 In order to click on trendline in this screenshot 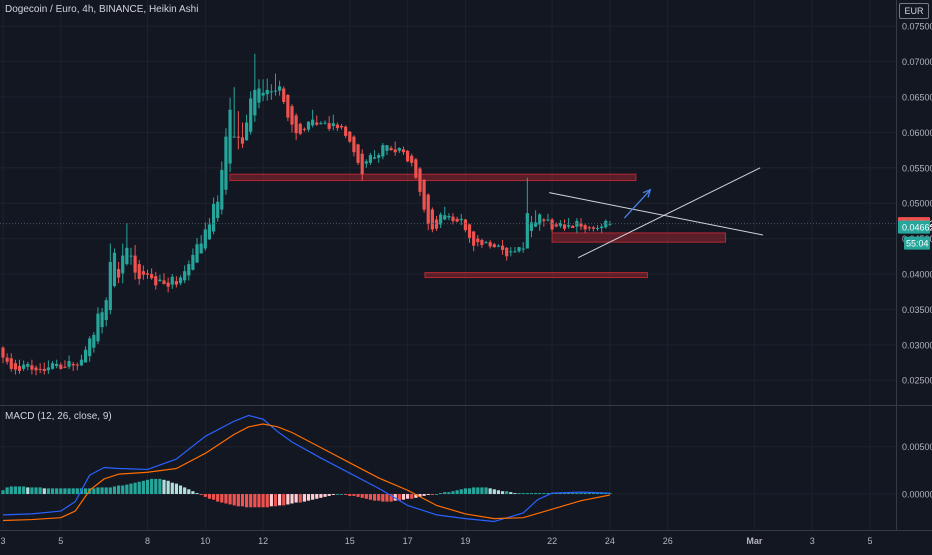, I will do `click(656, 214)`.